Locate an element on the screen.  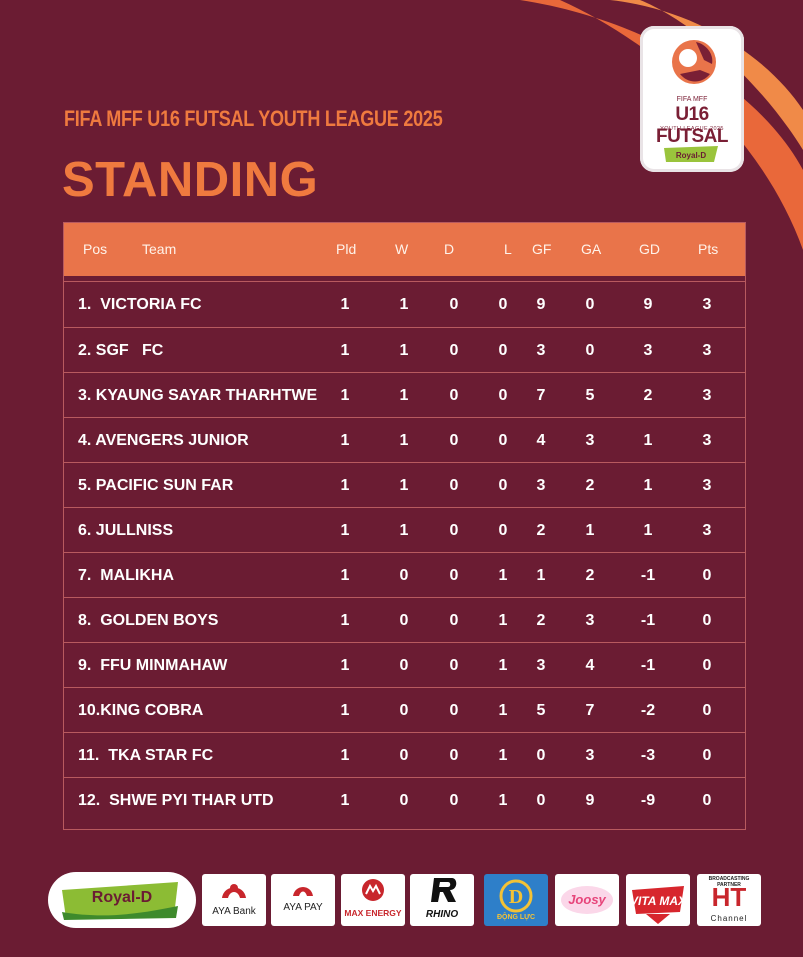
football-icon is located at coordinates (694, 62).